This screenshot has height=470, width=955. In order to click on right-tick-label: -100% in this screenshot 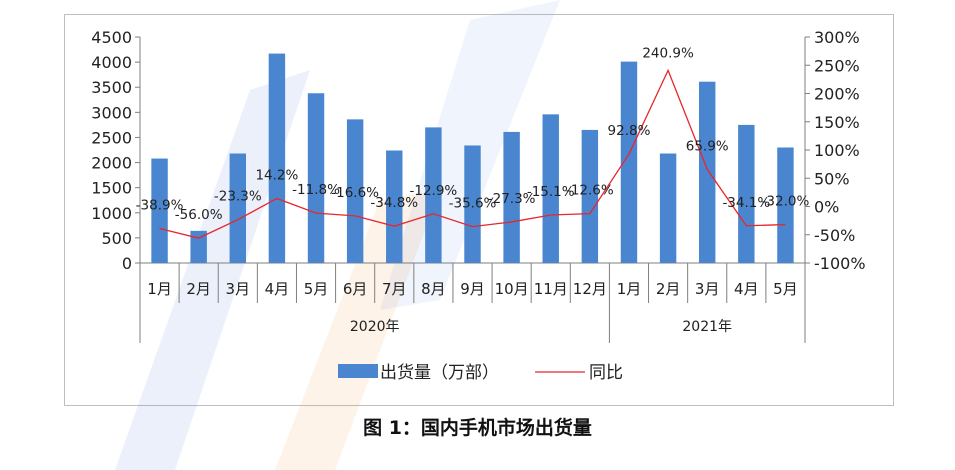, I will do `click(840, 263)`.